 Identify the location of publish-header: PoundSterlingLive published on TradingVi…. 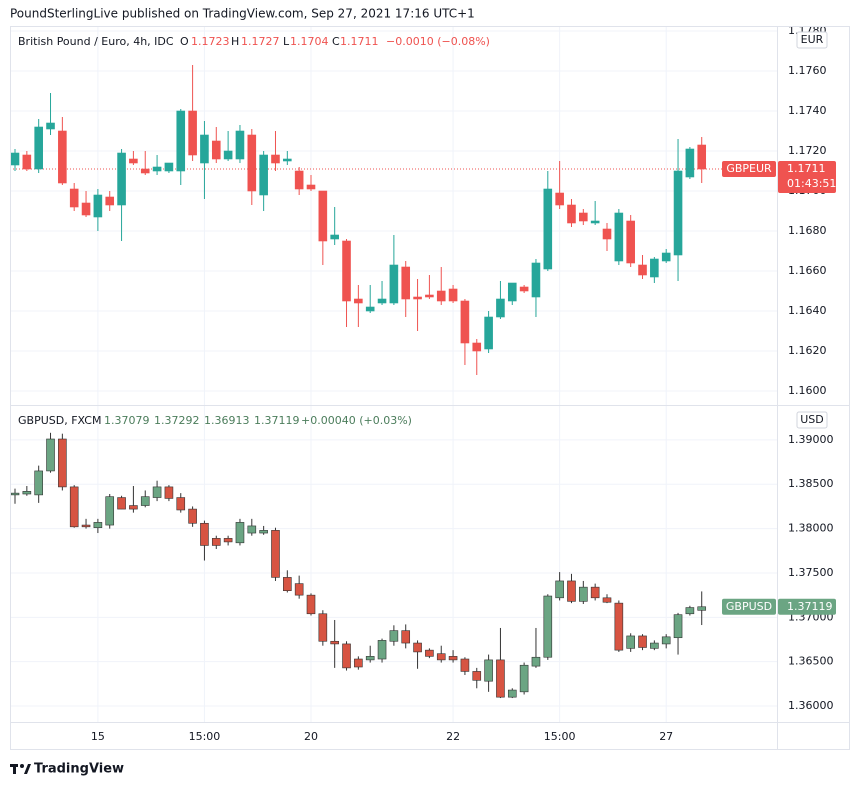
(242, 14).